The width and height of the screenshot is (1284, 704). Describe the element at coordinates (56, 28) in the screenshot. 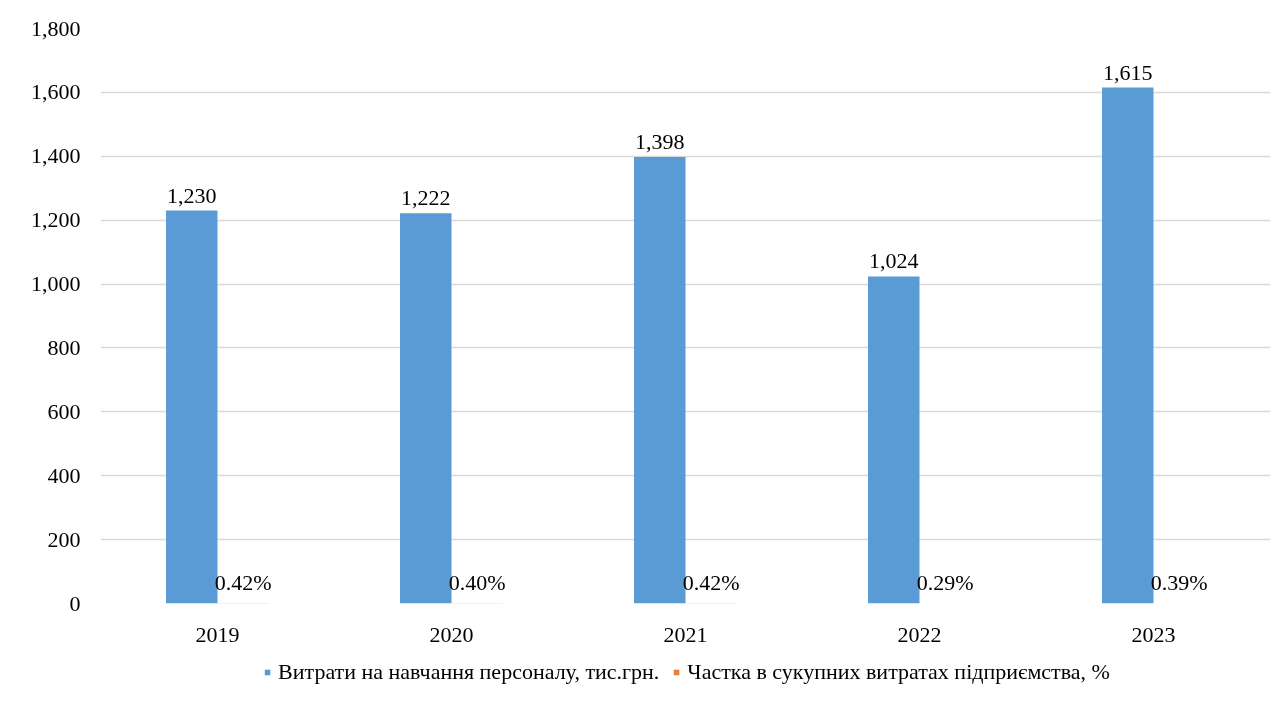

I see `y-tick-label: 1,800` at that location.